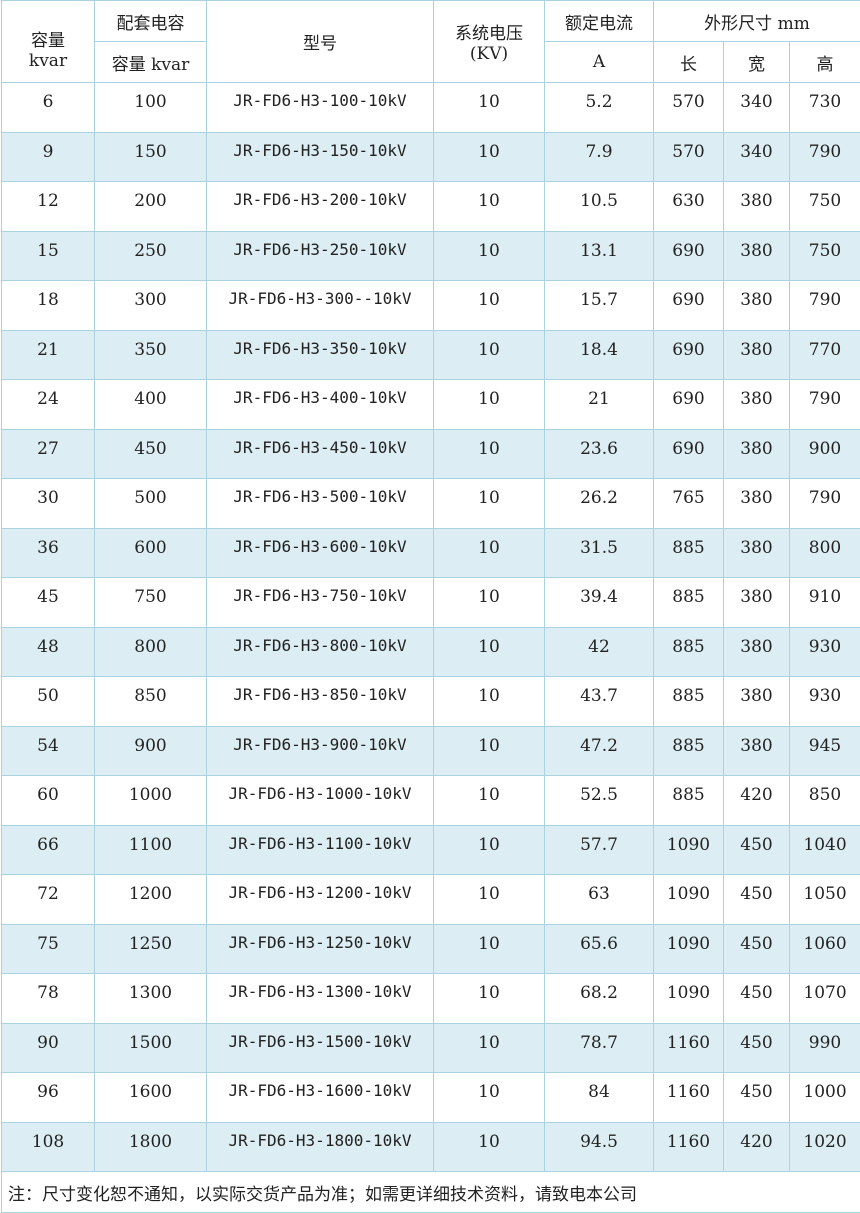  I want to click on cell-model: JR-FD6-H3-800-10kV, so click(320, 652).